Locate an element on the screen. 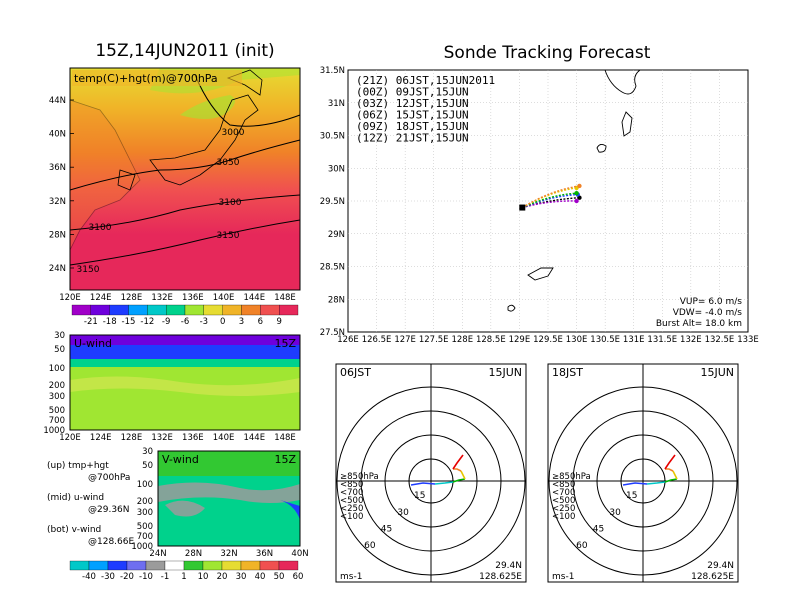 This screenshot has height=612, width=792. level-legend-entry: <850 is located at coordinates (563, 485).